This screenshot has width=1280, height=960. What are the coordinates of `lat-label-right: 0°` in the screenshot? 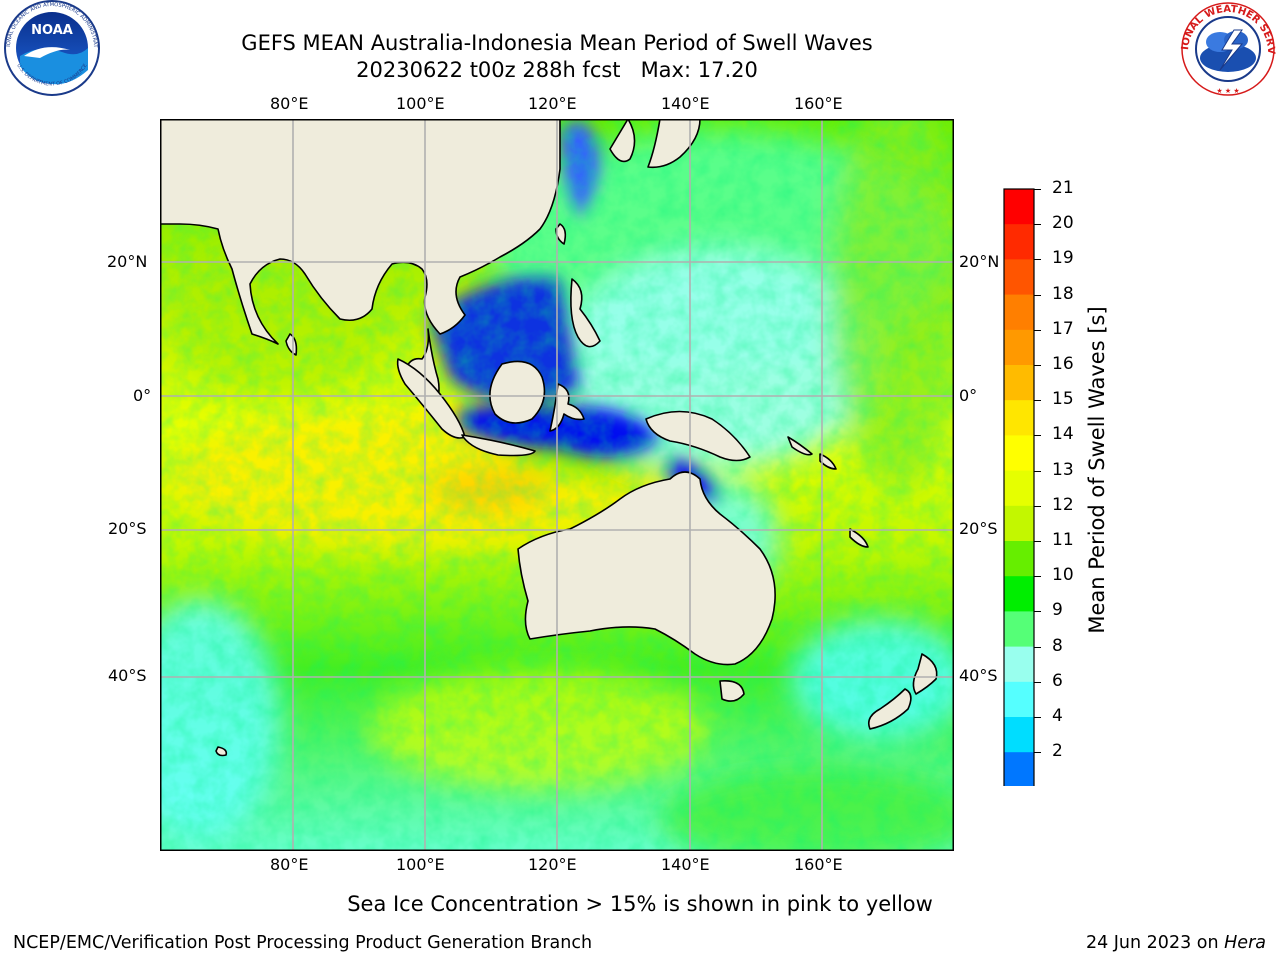 It's located at (968, 395).